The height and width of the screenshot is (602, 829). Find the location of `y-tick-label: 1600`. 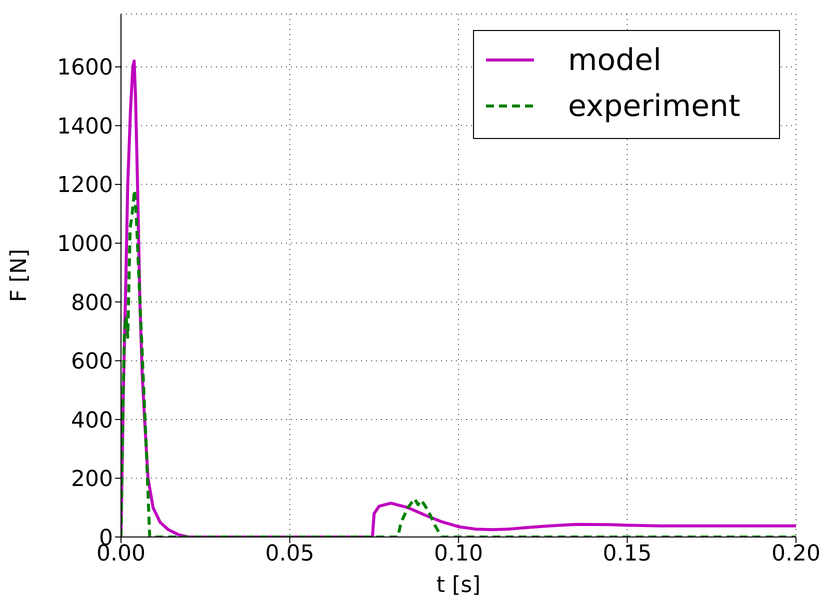

y-tick-label: 1600 is located at coordinates (85, 68).